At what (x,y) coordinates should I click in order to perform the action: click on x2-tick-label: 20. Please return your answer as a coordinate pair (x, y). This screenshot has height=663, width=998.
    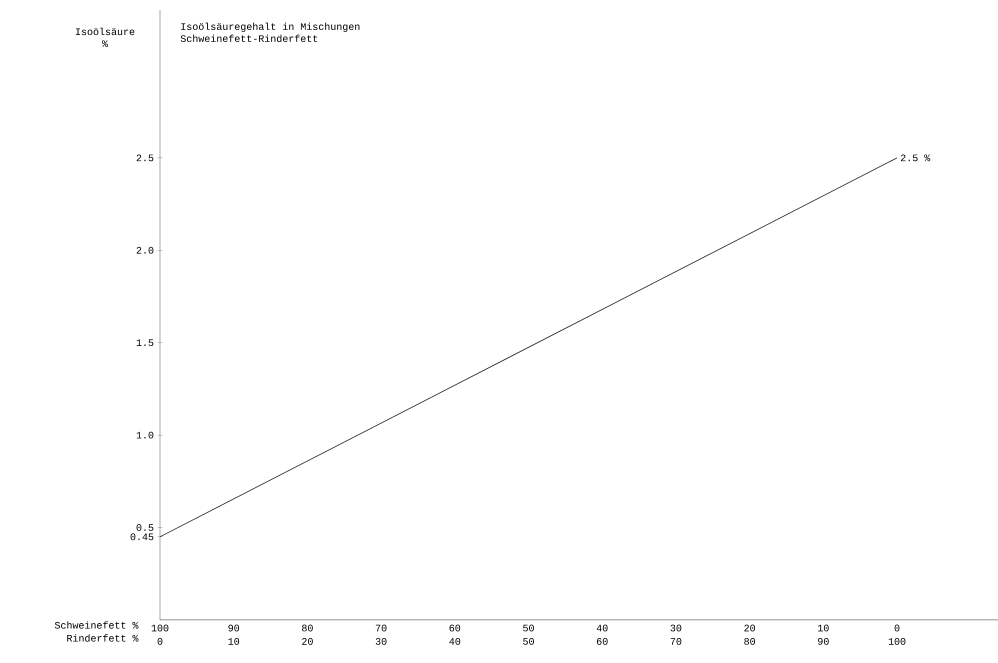
    Looking at the image, I should click on (750, 628).